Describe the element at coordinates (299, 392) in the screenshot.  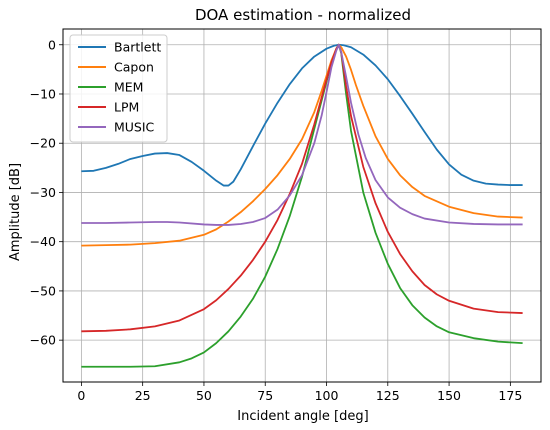
I see `x-axis-ticks: 0 25 50 75 100 125 150 175` at that location.